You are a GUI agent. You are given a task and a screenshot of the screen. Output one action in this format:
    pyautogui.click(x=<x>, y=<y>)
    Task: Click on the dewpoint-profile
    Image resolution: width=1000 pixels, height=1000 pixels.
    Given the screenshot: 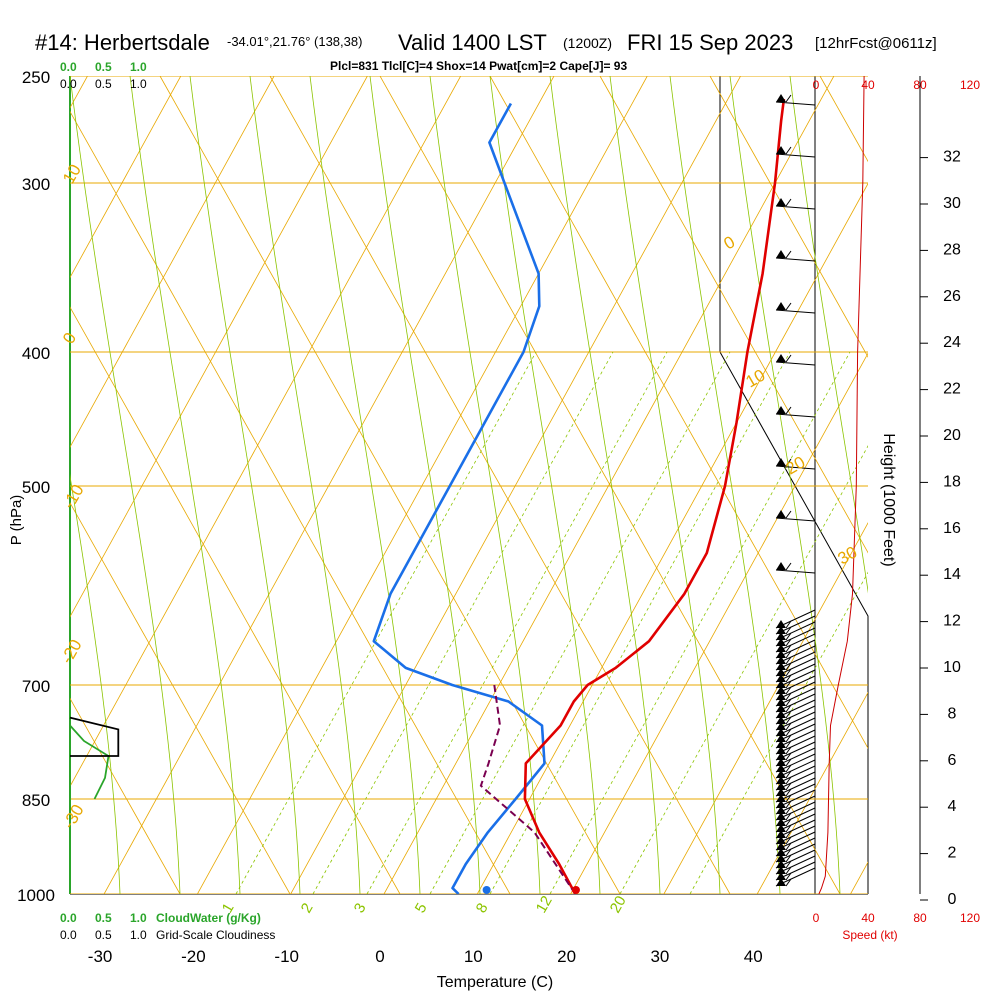 What is the action you would take?
    pyautogui.click(x=459, y=498)
    